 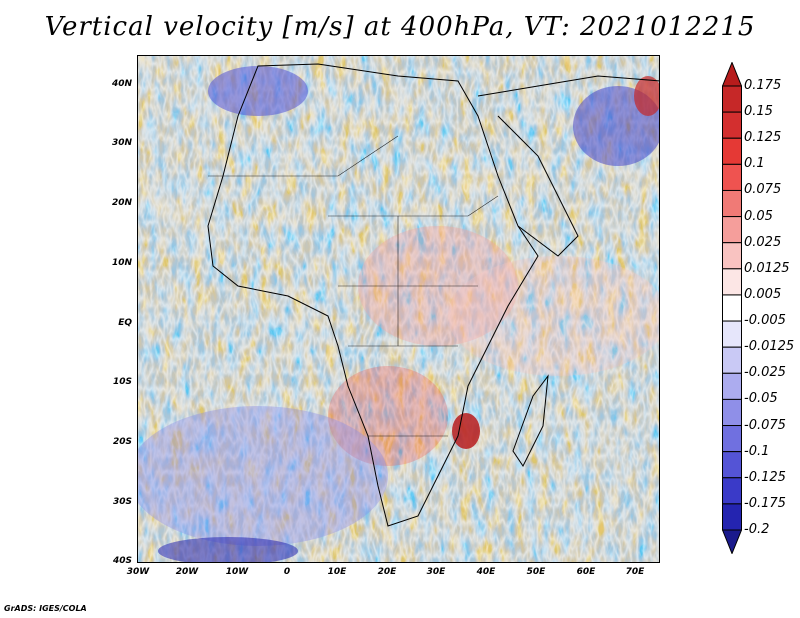 I want to click on lat-label-40n: 40N, so click(x=121, y=84).